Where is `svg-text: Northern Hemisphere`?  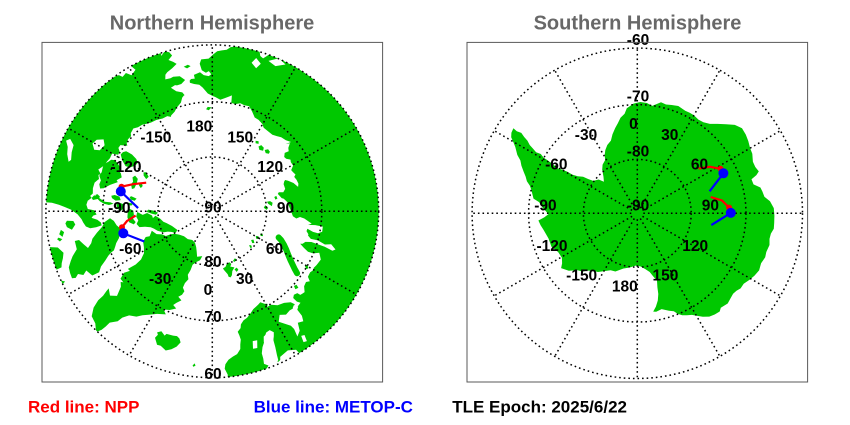 svg-text: Northern Hemisphere is located at coordinates (212, 24).